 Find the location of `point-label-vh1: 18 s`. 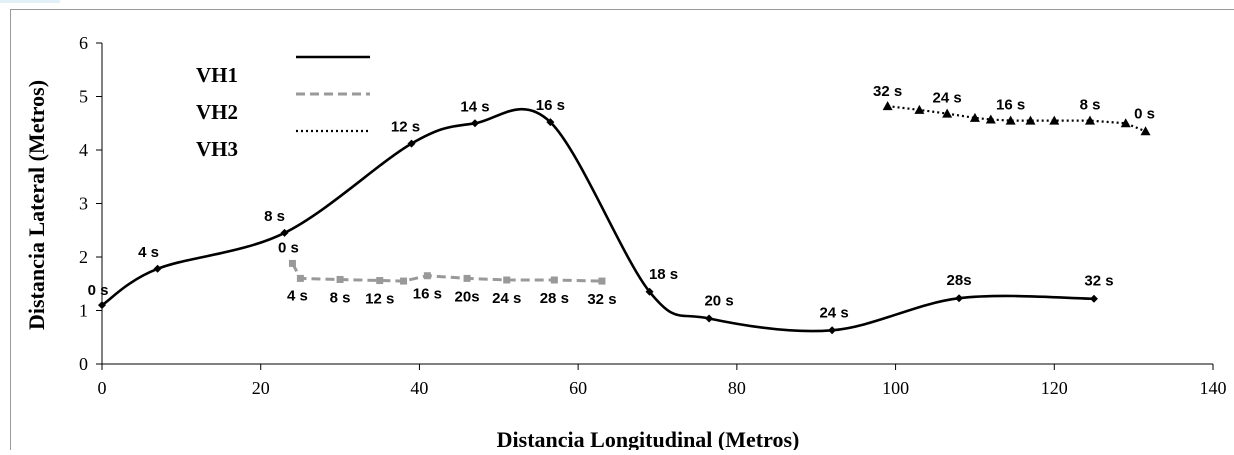

point-label-vh1: 18 s is located at coordinates (663, 274).